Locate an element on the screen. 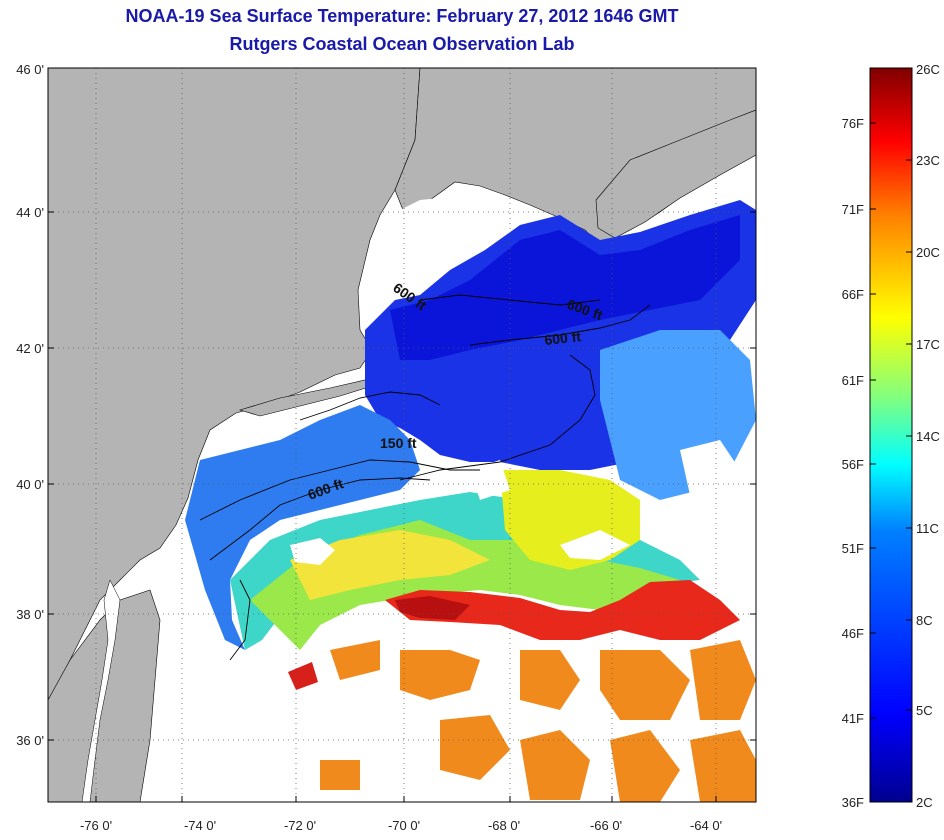 The height and width of the screenshot is (840, 944). lon-label: -68 0' is located at coordinates (504, 825).